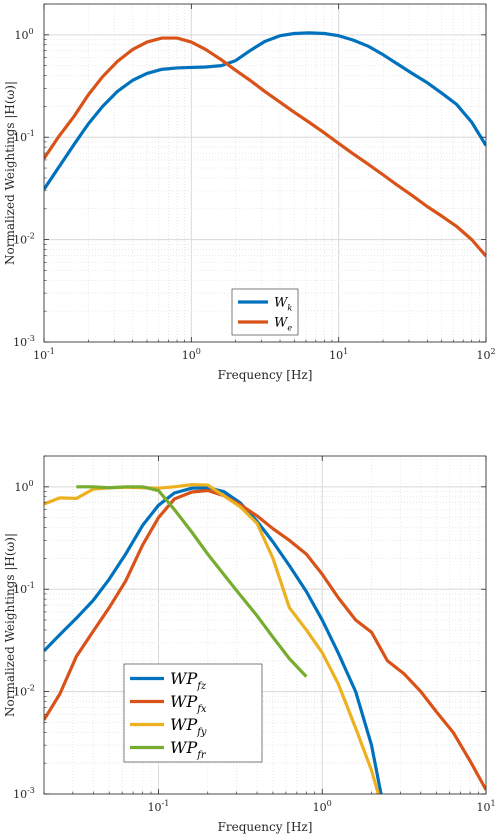 This screenshot has width=496, height=838. Describe the element at coordinates (283, 304) in the screenshot. I see `legend-label-Wk: Wk` at that location.